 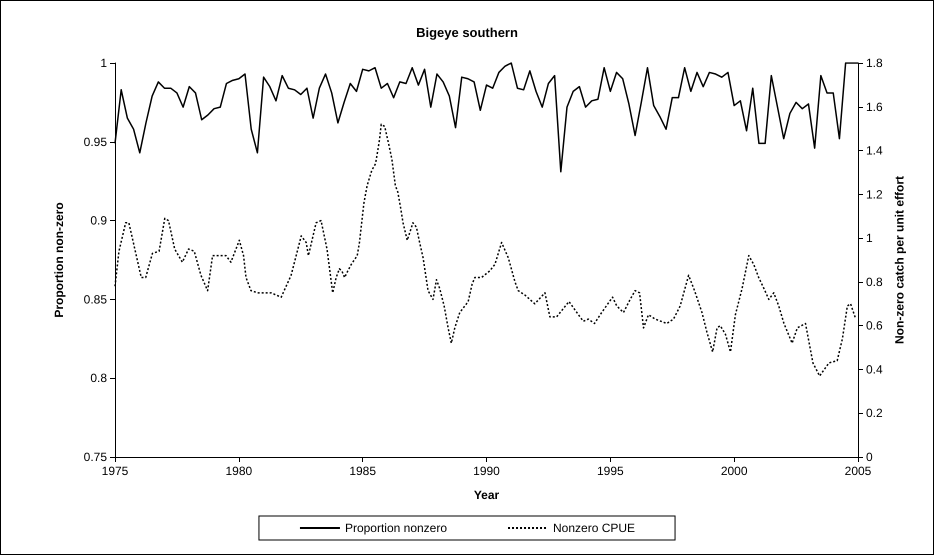 What do you see at coordinates (858, 471) in the screenshot?
I see `x-tick-label: 2005` at bounding box center [858, 471].